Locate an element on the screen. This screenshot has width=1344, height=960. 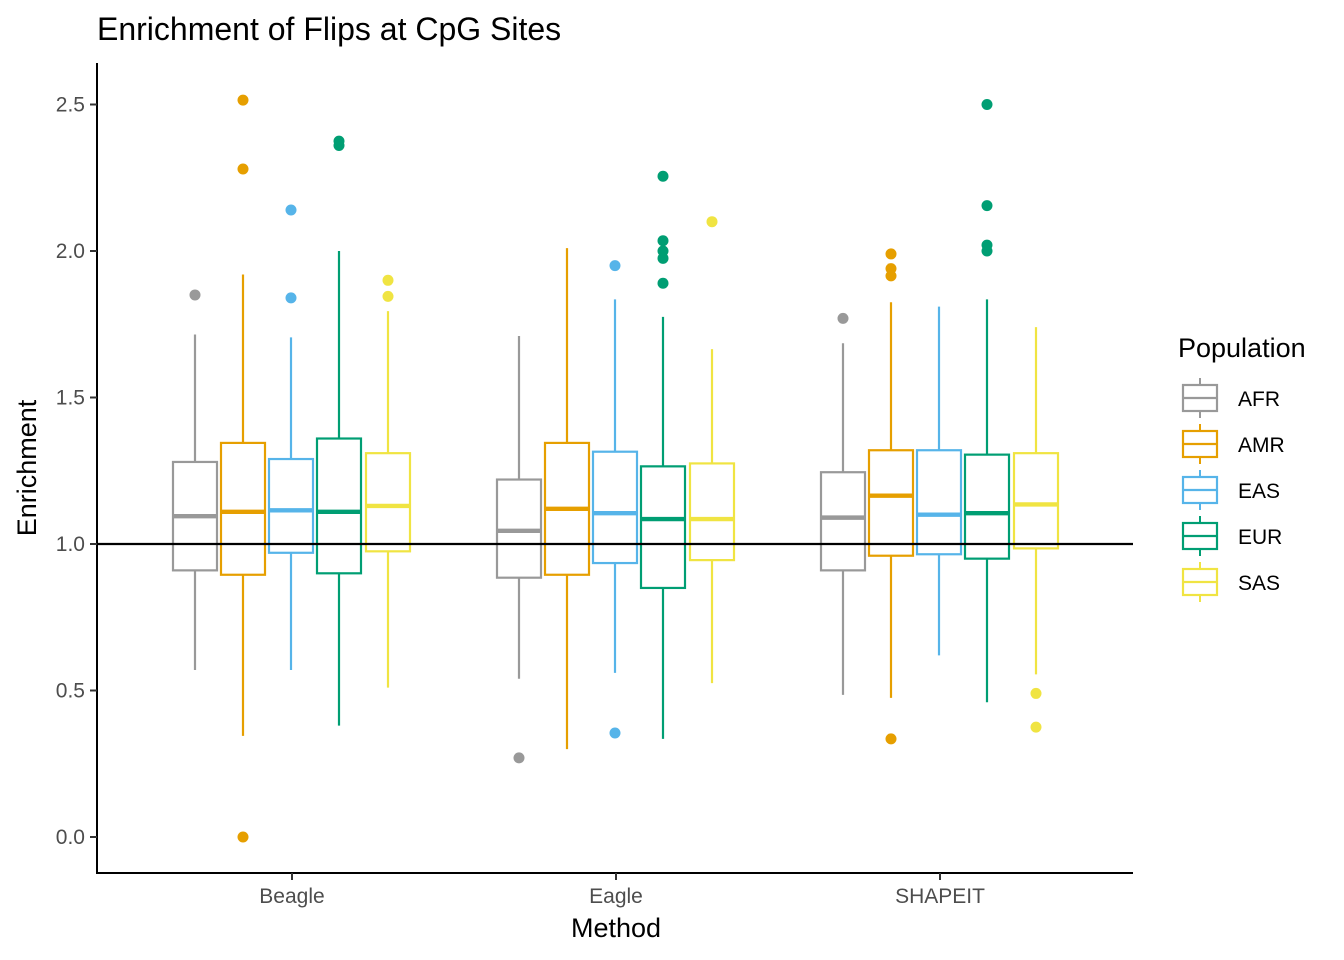
box-group-eagle is located at coordinates (615, 467).